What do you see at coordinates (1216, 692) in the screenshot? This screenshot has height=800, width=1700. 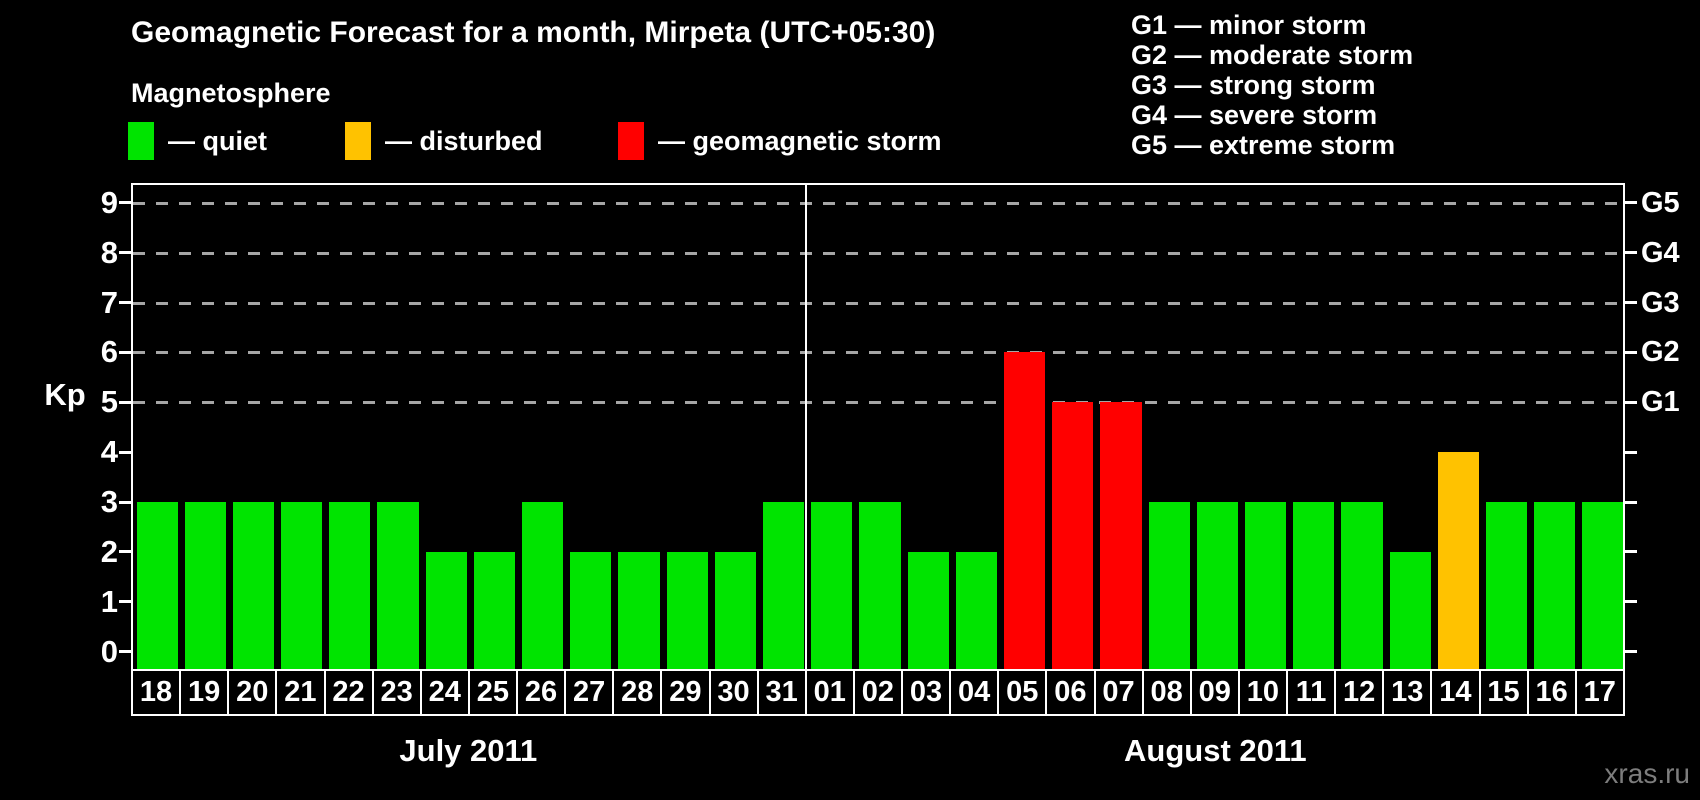 I see `day-label-09: 09` at bounding box center [1216, 692].